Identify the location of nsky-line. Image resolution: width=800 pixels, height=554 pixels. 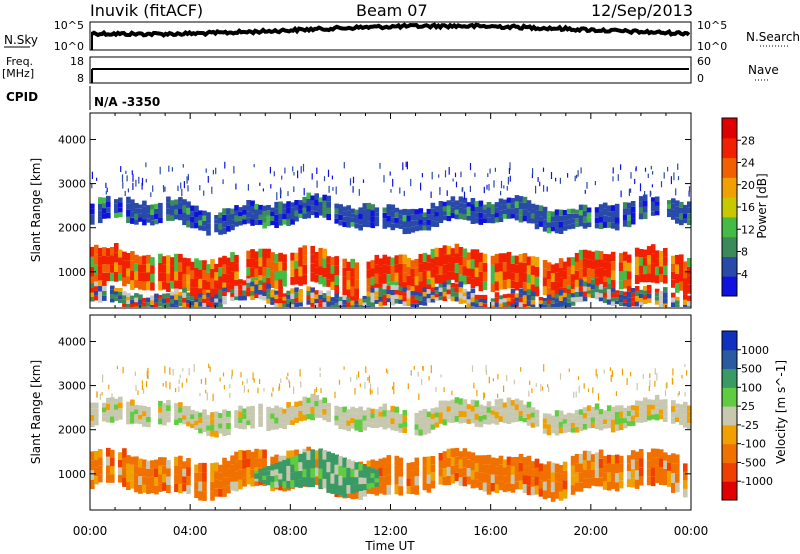
(391, 30).